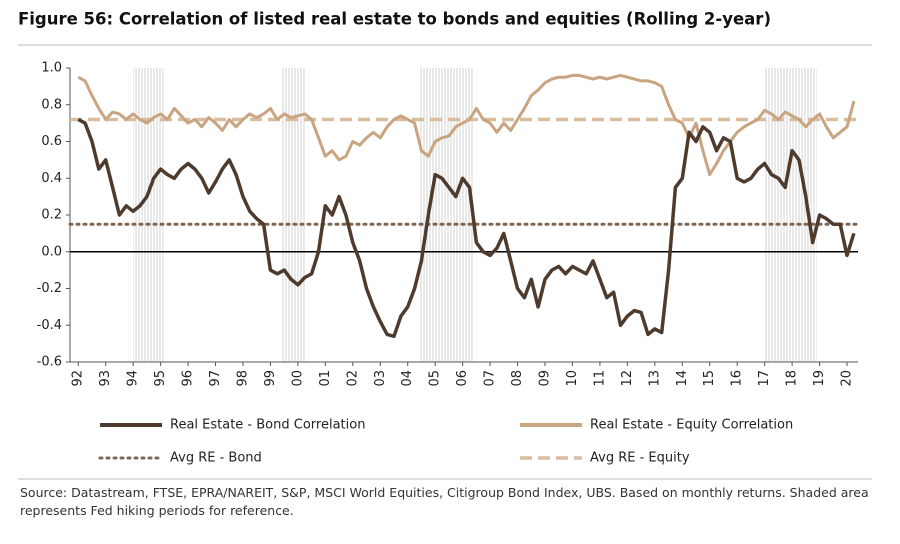 This screenshot has width=900, height=544. I want to click on x-tick-label: 93, so click(105, 378).